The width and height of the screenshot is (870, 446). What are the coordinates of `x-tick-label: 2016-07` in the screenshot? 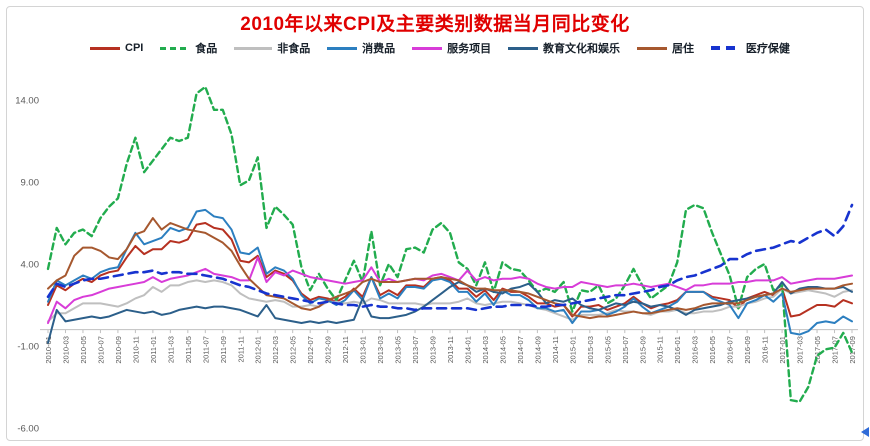 It's located at (730, 350).